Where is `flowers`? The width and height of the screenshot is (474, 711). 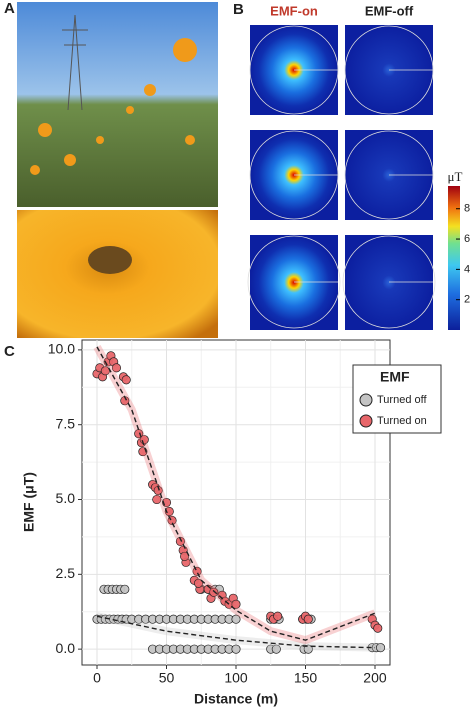
flowers is located at coordinates (113, 106).